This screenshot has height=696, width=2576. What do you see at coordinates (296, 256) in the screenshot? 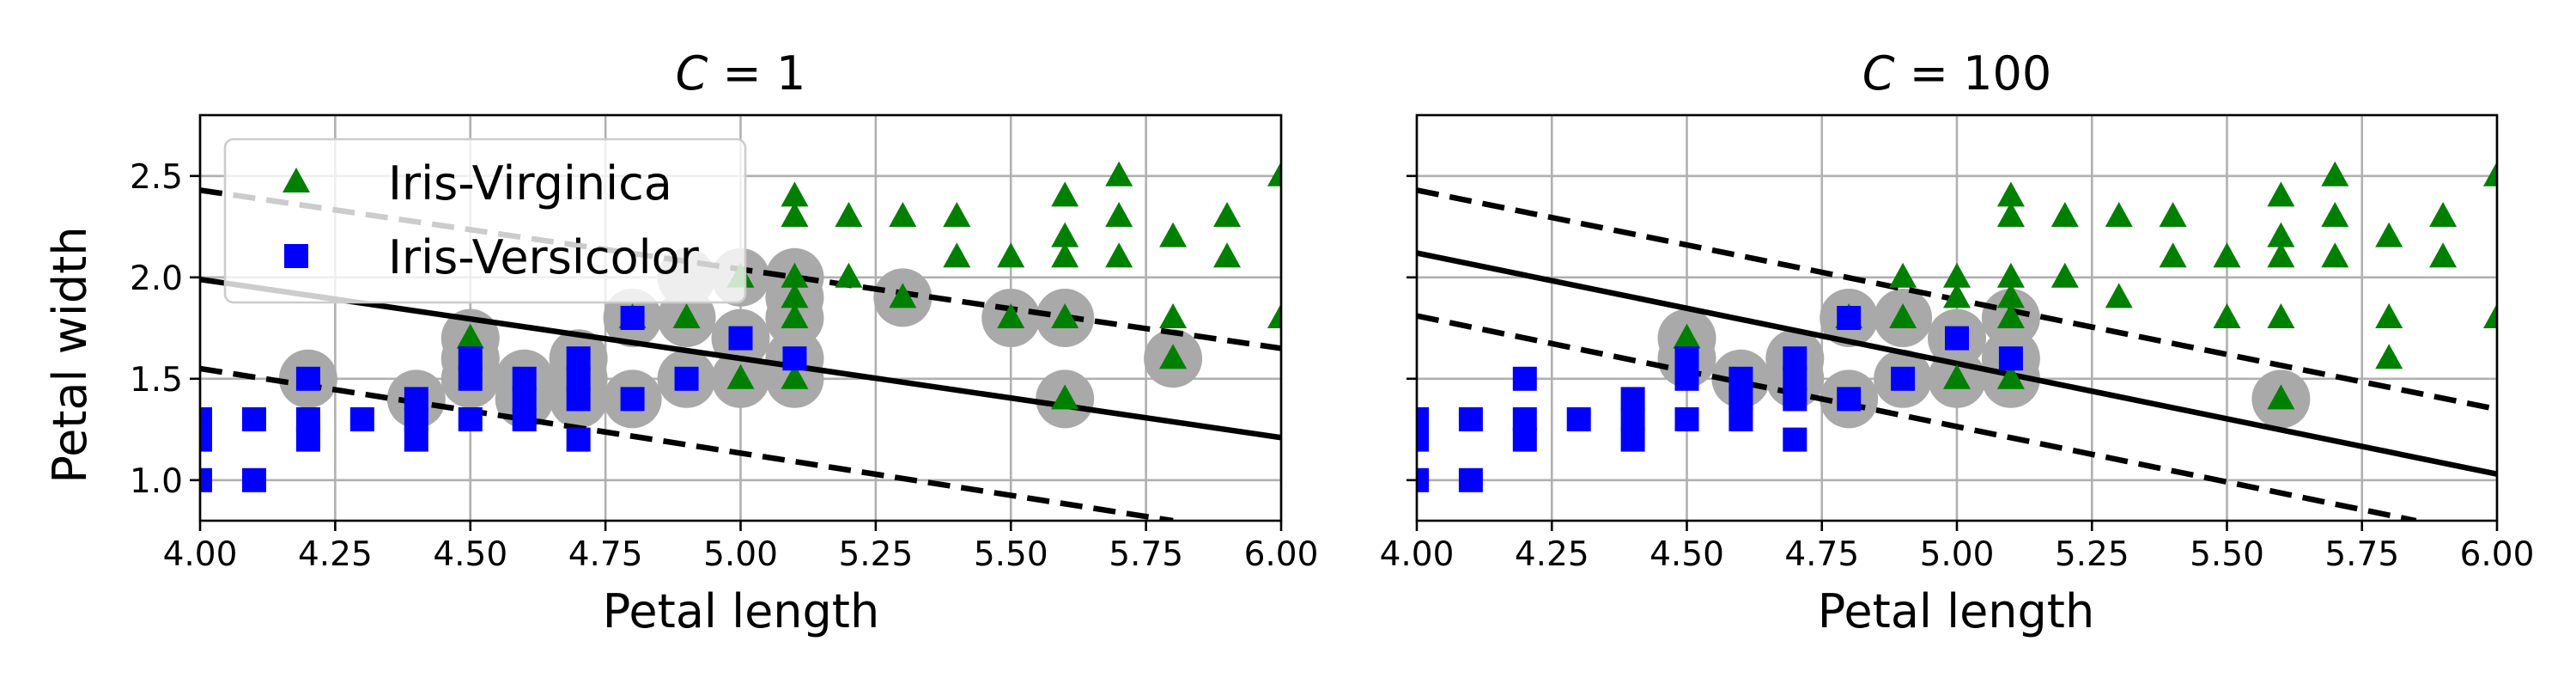
I see `legend-versicolor-marker` at bounding box center [296, 256].